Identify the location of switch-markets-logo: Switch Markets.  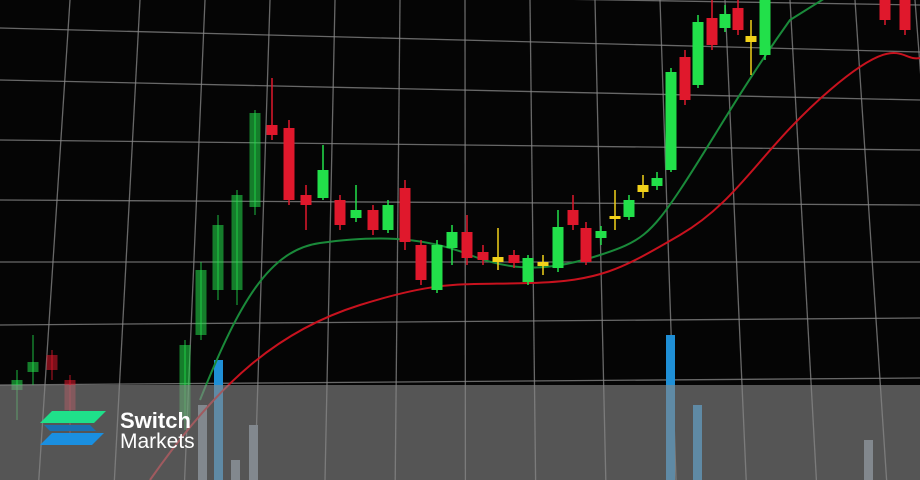
(116, 431).